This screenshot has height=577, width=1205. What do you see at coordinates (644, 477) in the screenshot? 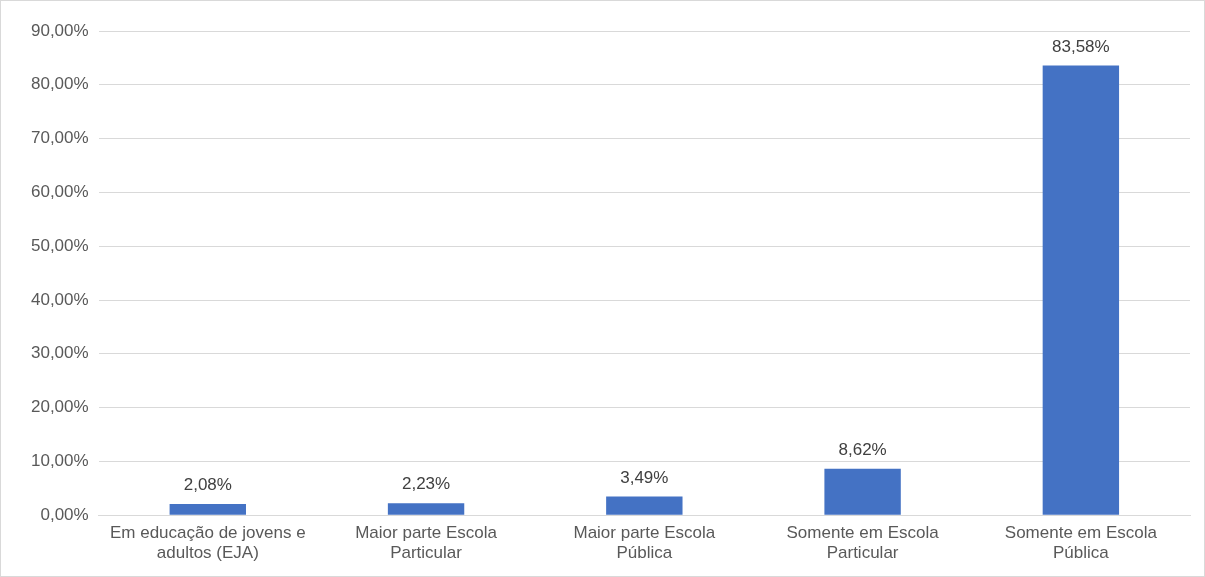
I see `data-label: 3,49%` at bounding box center [644, 477].